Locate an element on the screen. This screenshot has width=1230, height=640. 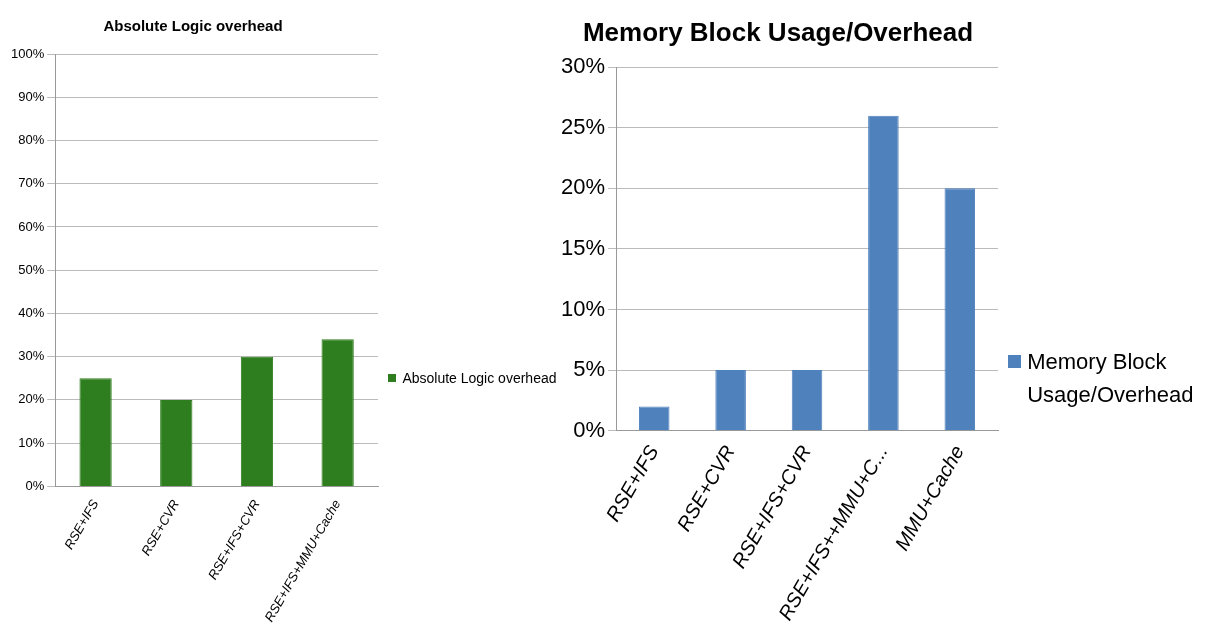
y-tick-label: 5% is located at coordinates (589, 369).